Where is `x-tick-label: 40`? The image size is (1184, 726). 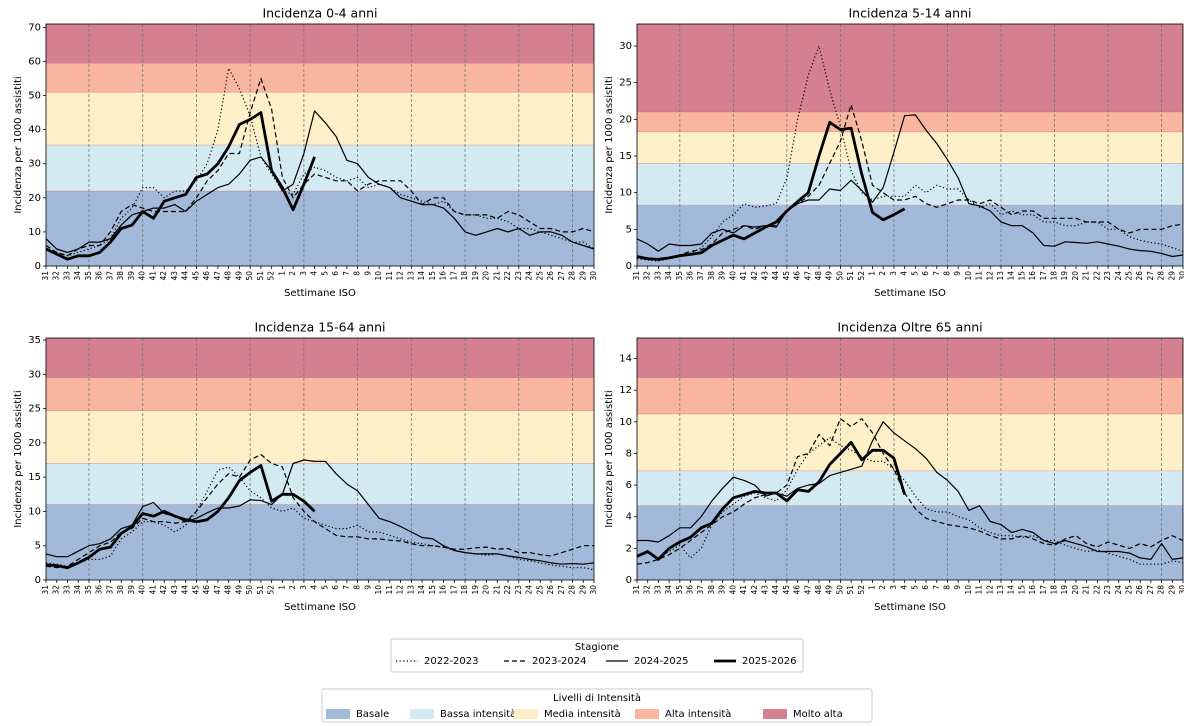
x-tick-label: 40 is located at coordinates (142, 590).